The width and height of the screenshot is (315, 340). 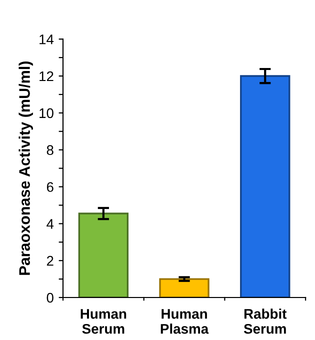 I want to click on y-axis-title: Paraoxonase Activity (mU/ml), so click(x=25, y=168).